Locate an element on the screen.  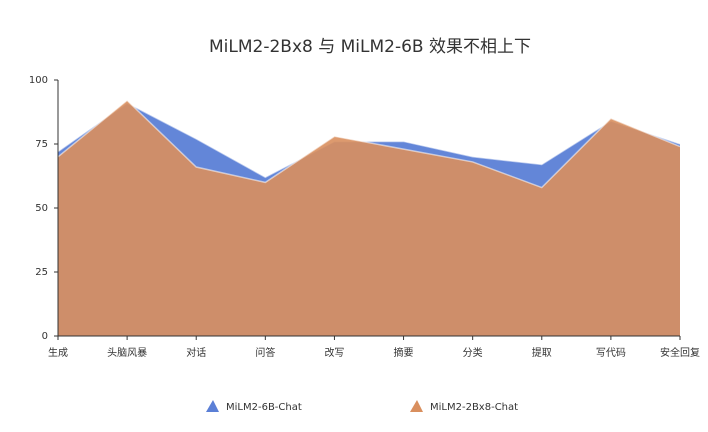
x-tick-label: 提取 is located at coordinates (542, 353).